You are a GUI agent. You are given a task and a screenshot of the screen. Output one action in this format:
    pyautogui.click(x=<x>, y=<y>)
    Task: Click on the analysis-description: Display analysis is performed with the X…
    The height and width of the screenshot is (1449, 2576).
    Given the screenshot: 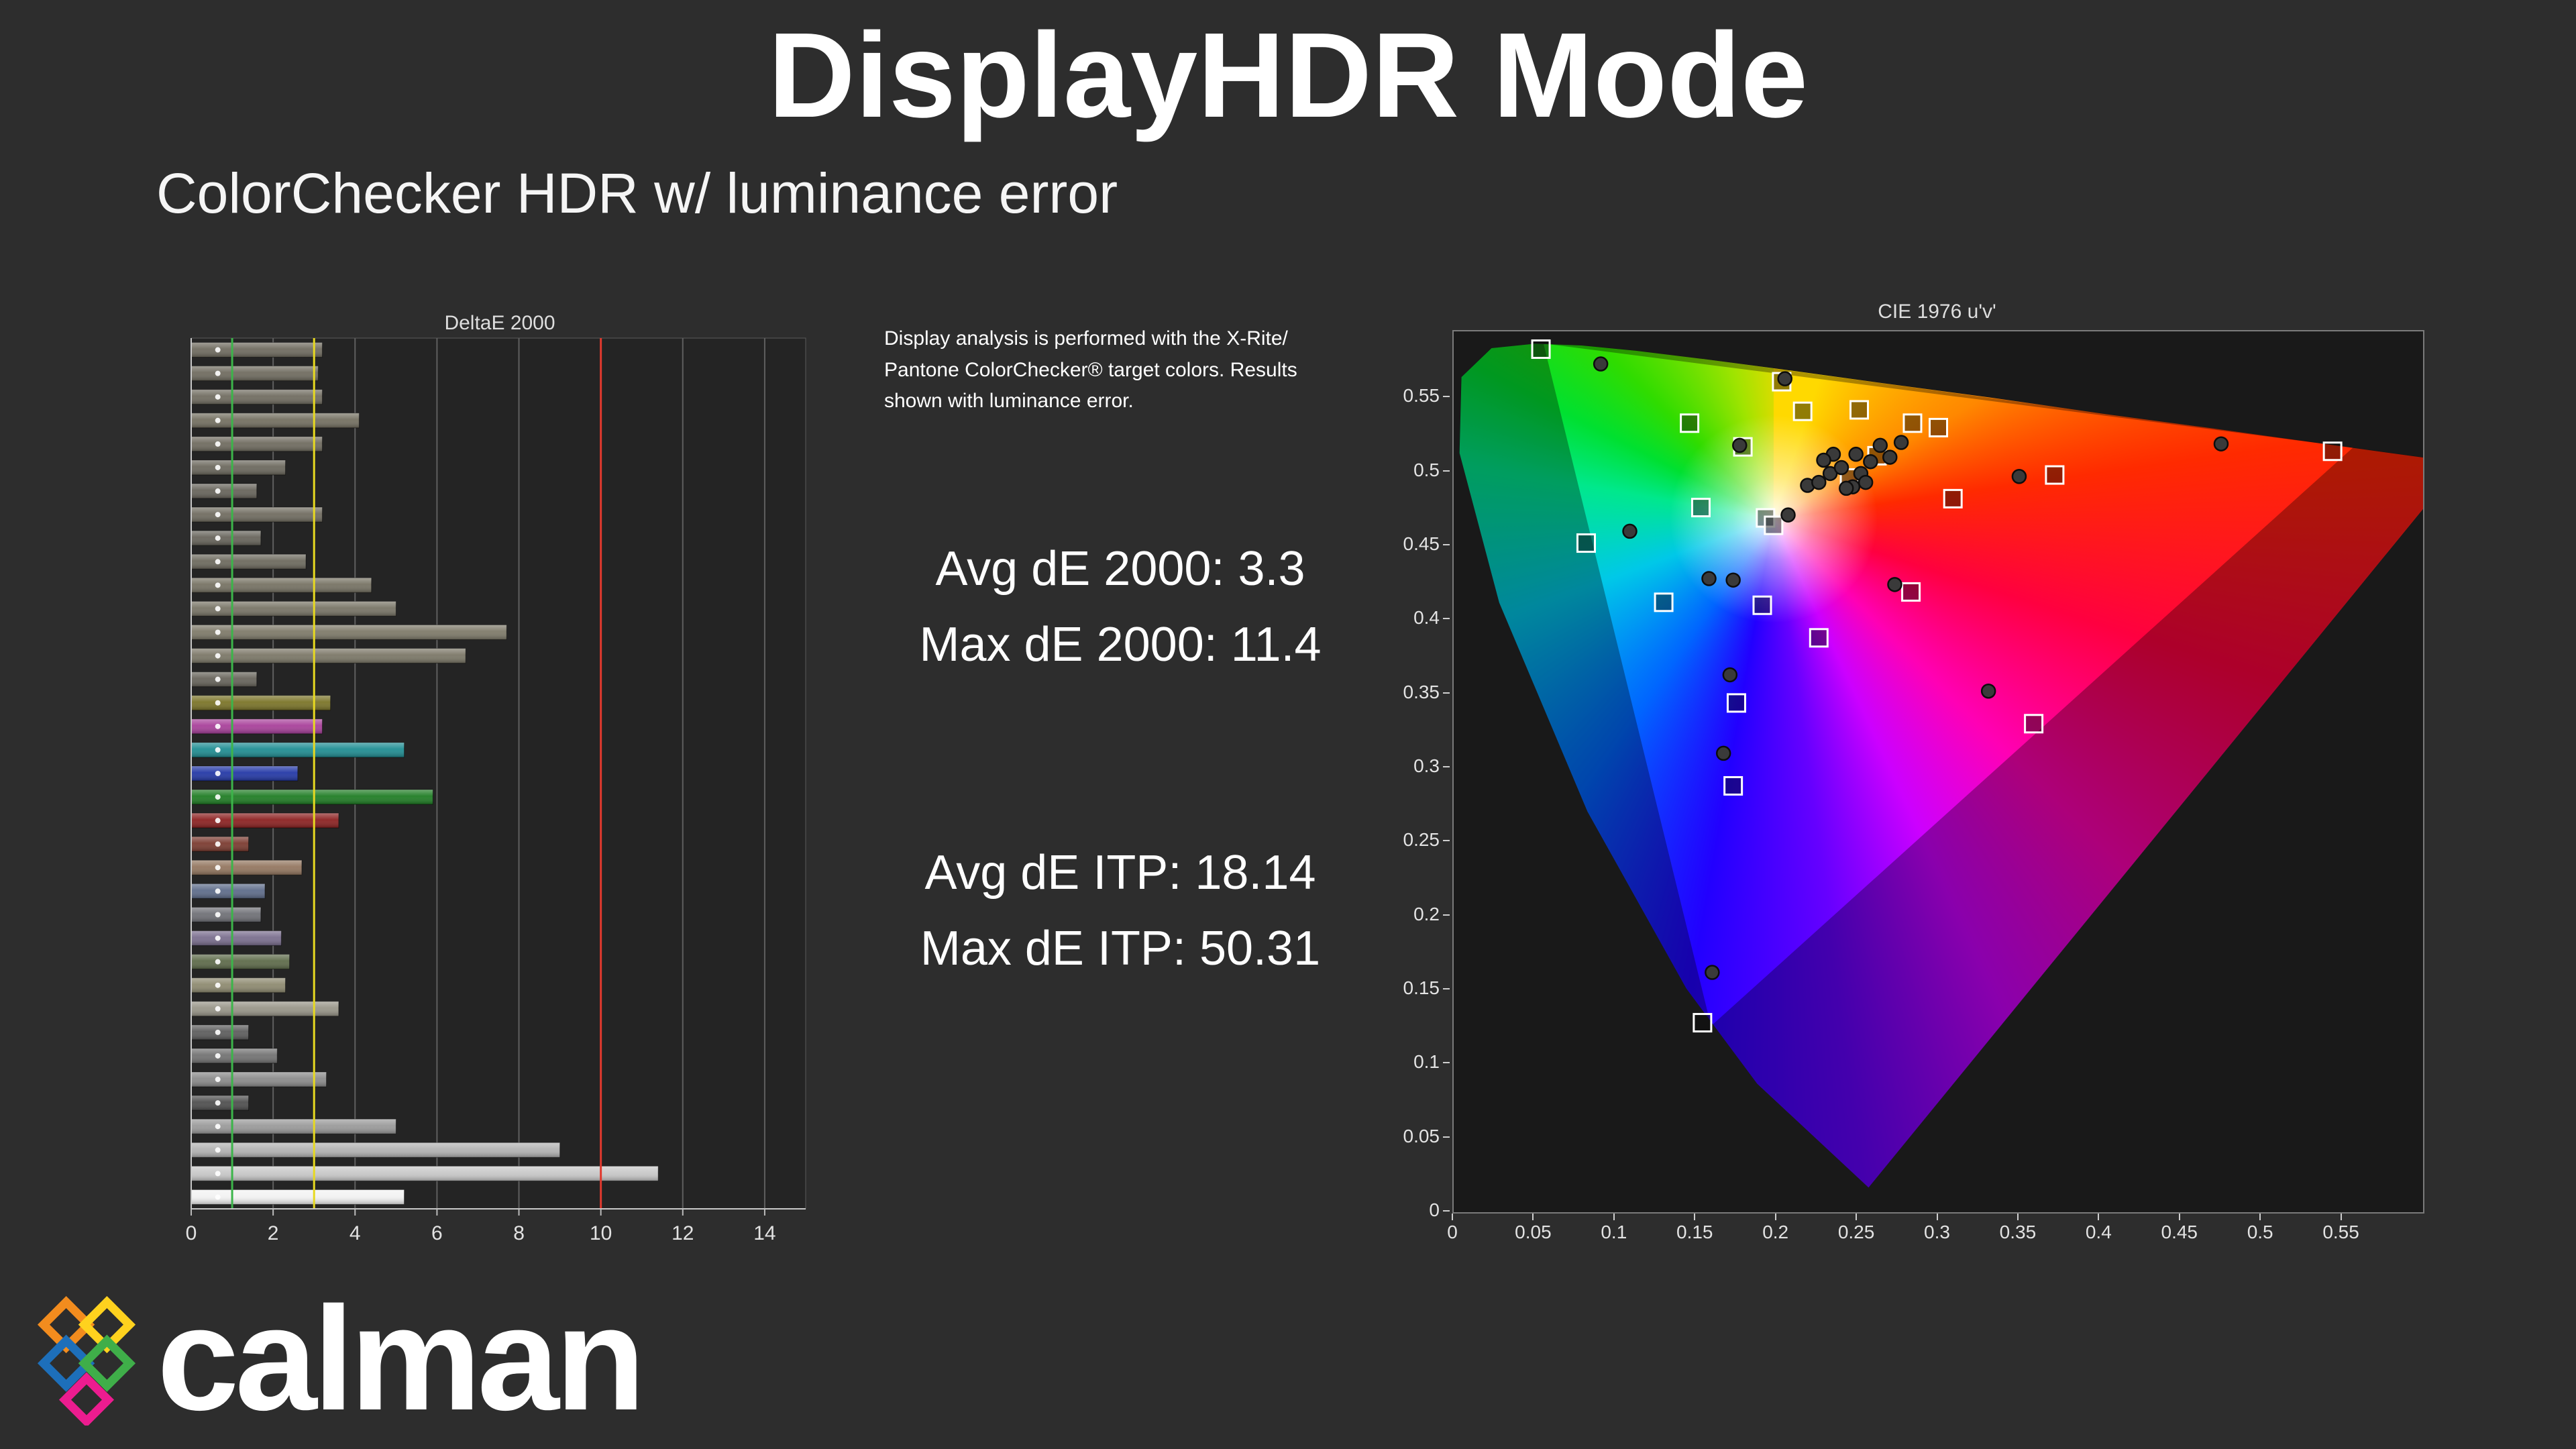 What is the action you would take?
    pyautogui.click(x=1090, y=369)
    